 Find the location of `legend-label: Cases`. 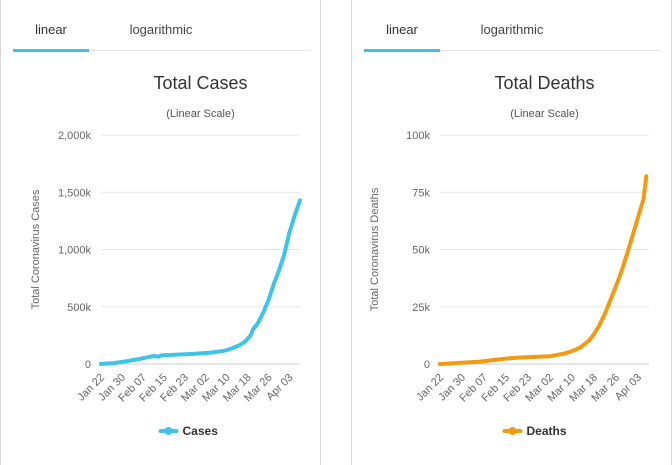

legend-label: Cases is located at coordinates (201, 431).